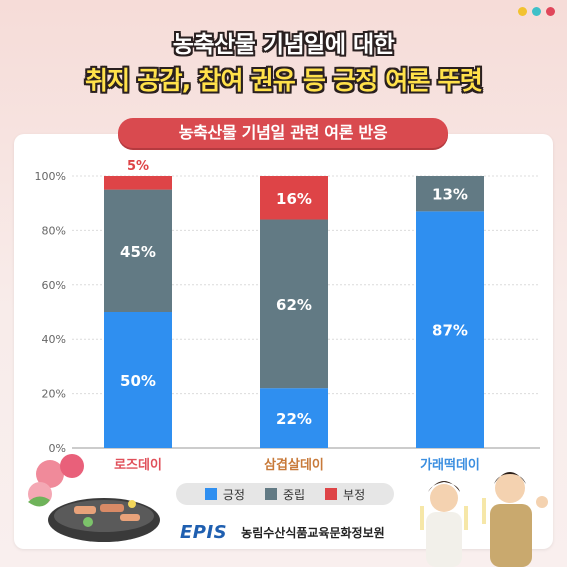 The image size is (567, 567). I want to click on people-illustration, so click(484, 519).